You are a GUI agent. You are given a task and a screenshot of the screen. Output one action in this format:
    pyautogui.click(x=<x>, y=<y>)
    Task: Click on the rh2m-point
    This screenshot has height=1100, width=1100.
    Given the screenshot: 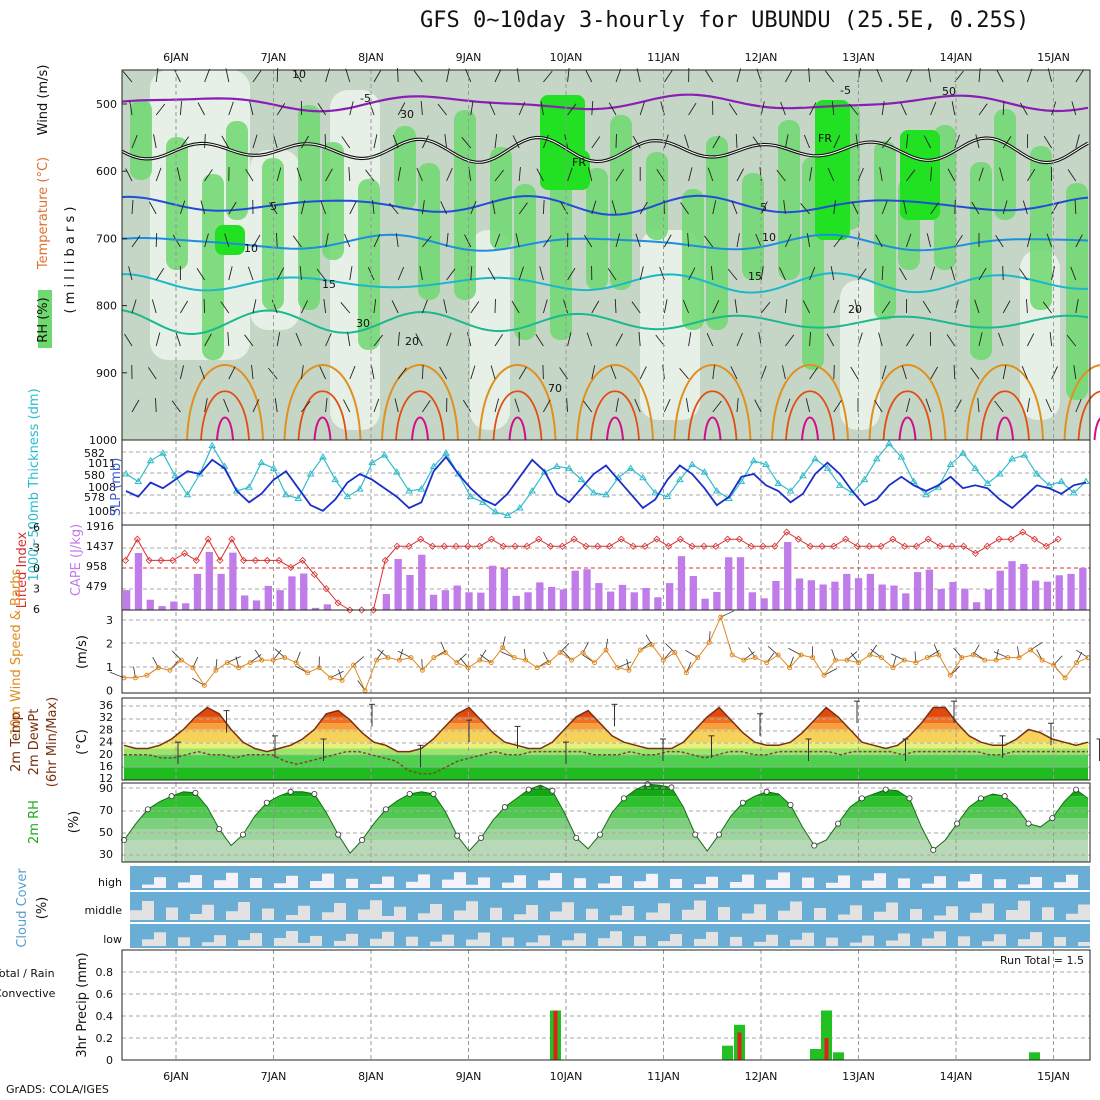 What is the action you would take?
    pyautogui.click(x=362, y=840)
    